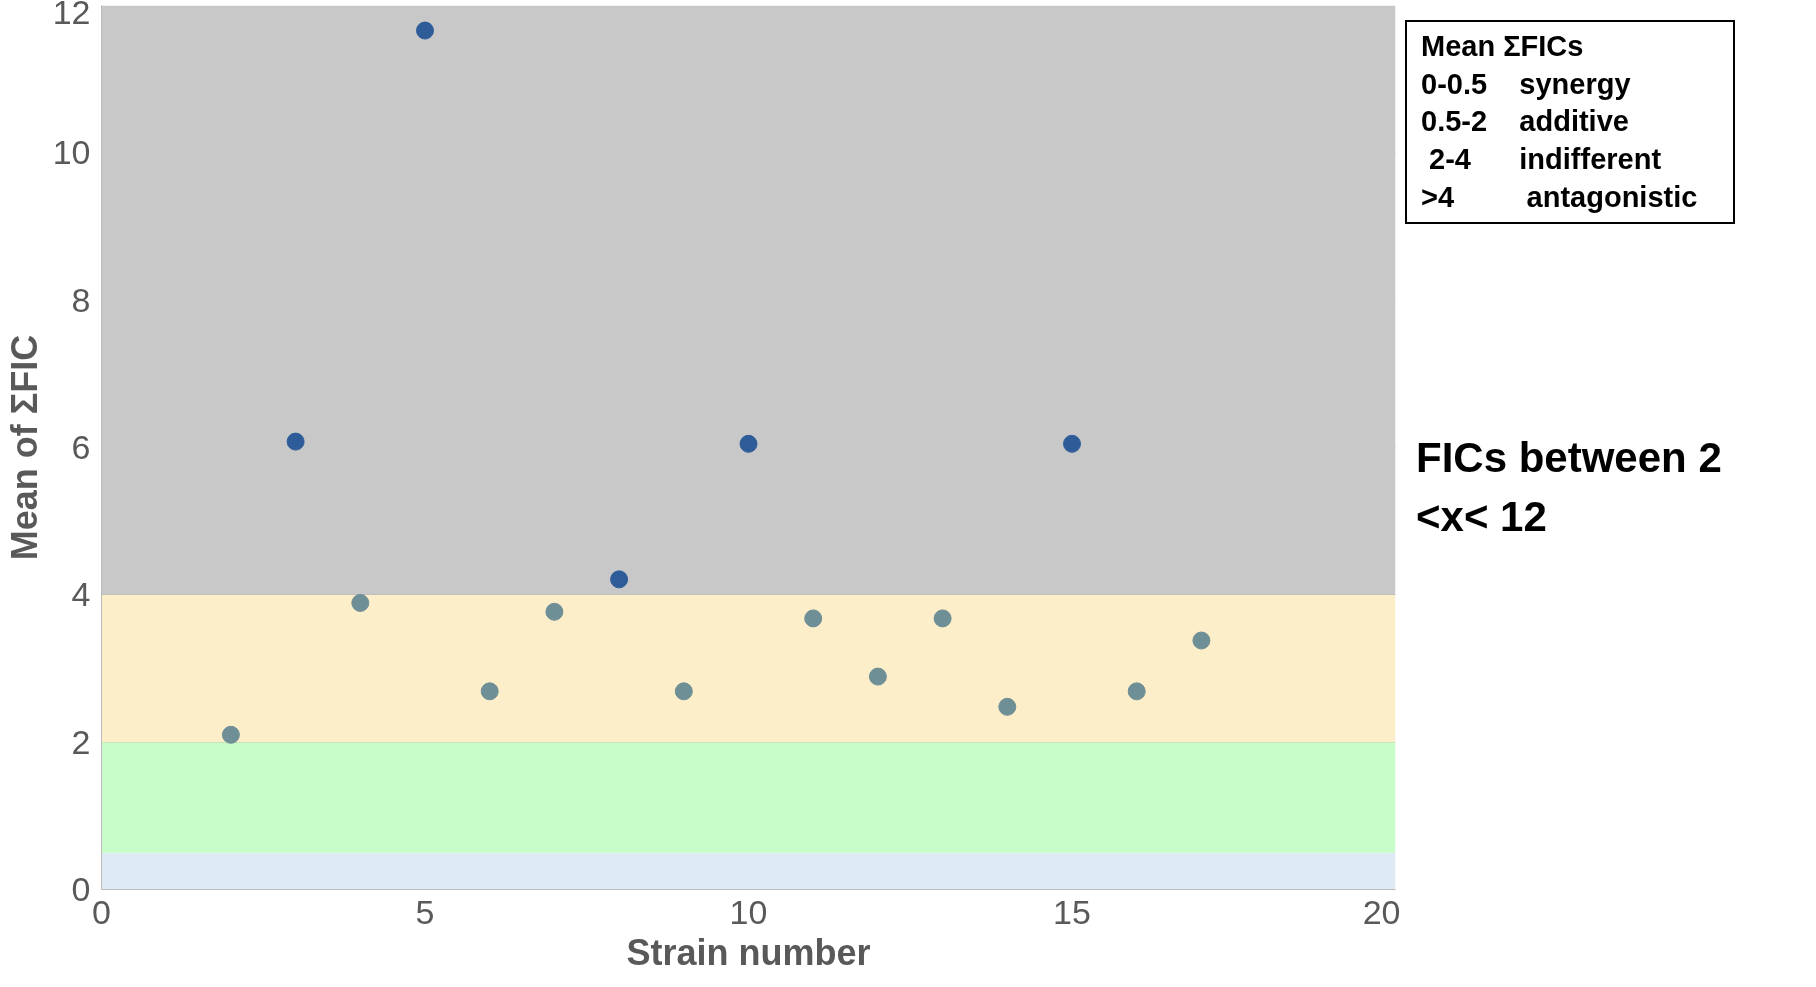 The height and width of the screenshot is (987, 1816). Describe the element at coordinates (24, 447) in the screenshot. I see `y-axis-title: Mean of ΣFIC` at that location.